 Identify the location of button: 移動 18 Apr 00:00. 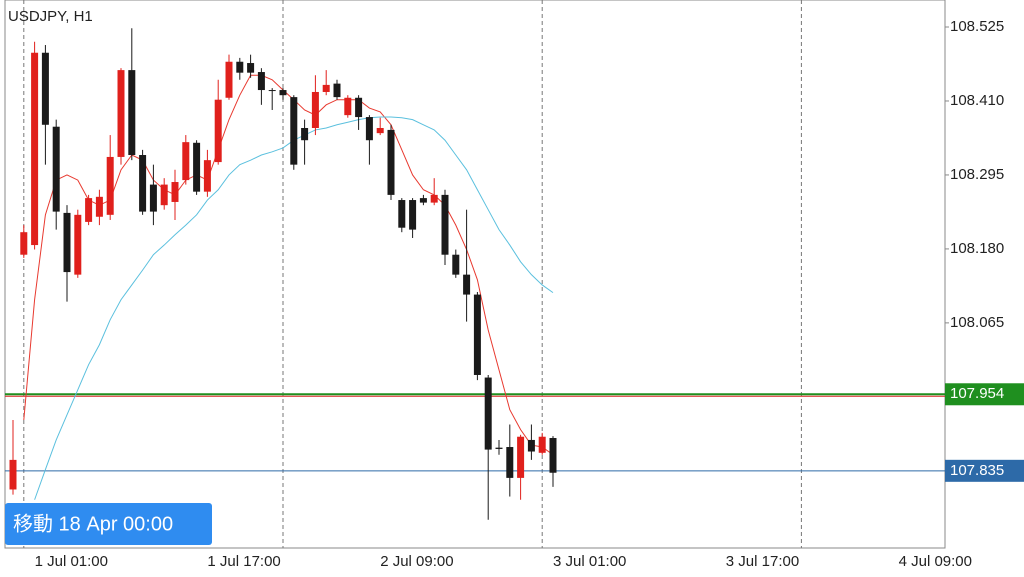
(108, 524).